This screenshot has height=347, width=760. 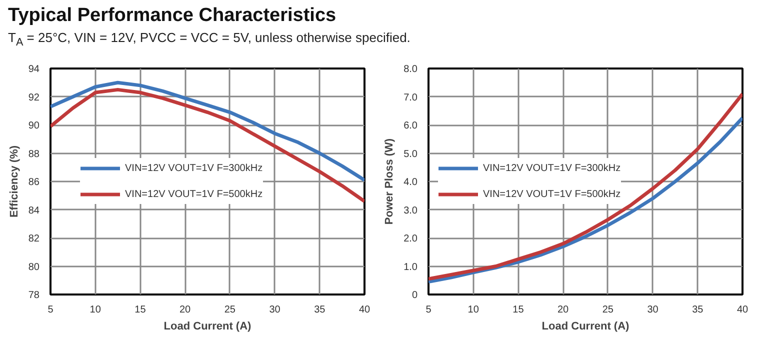 What do you see at coordinates (34, 126) in the screenshot?
I see `y-tick-label: 90` at bounding box center [34, 126].